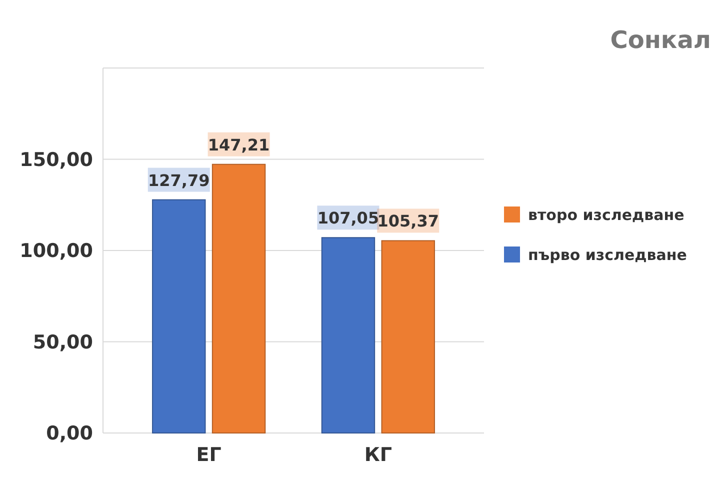  What do you see at coordinates (62, 342) in the screenshot?
I see `y-tick-label: 50,00` at bounding box center [62, 342].